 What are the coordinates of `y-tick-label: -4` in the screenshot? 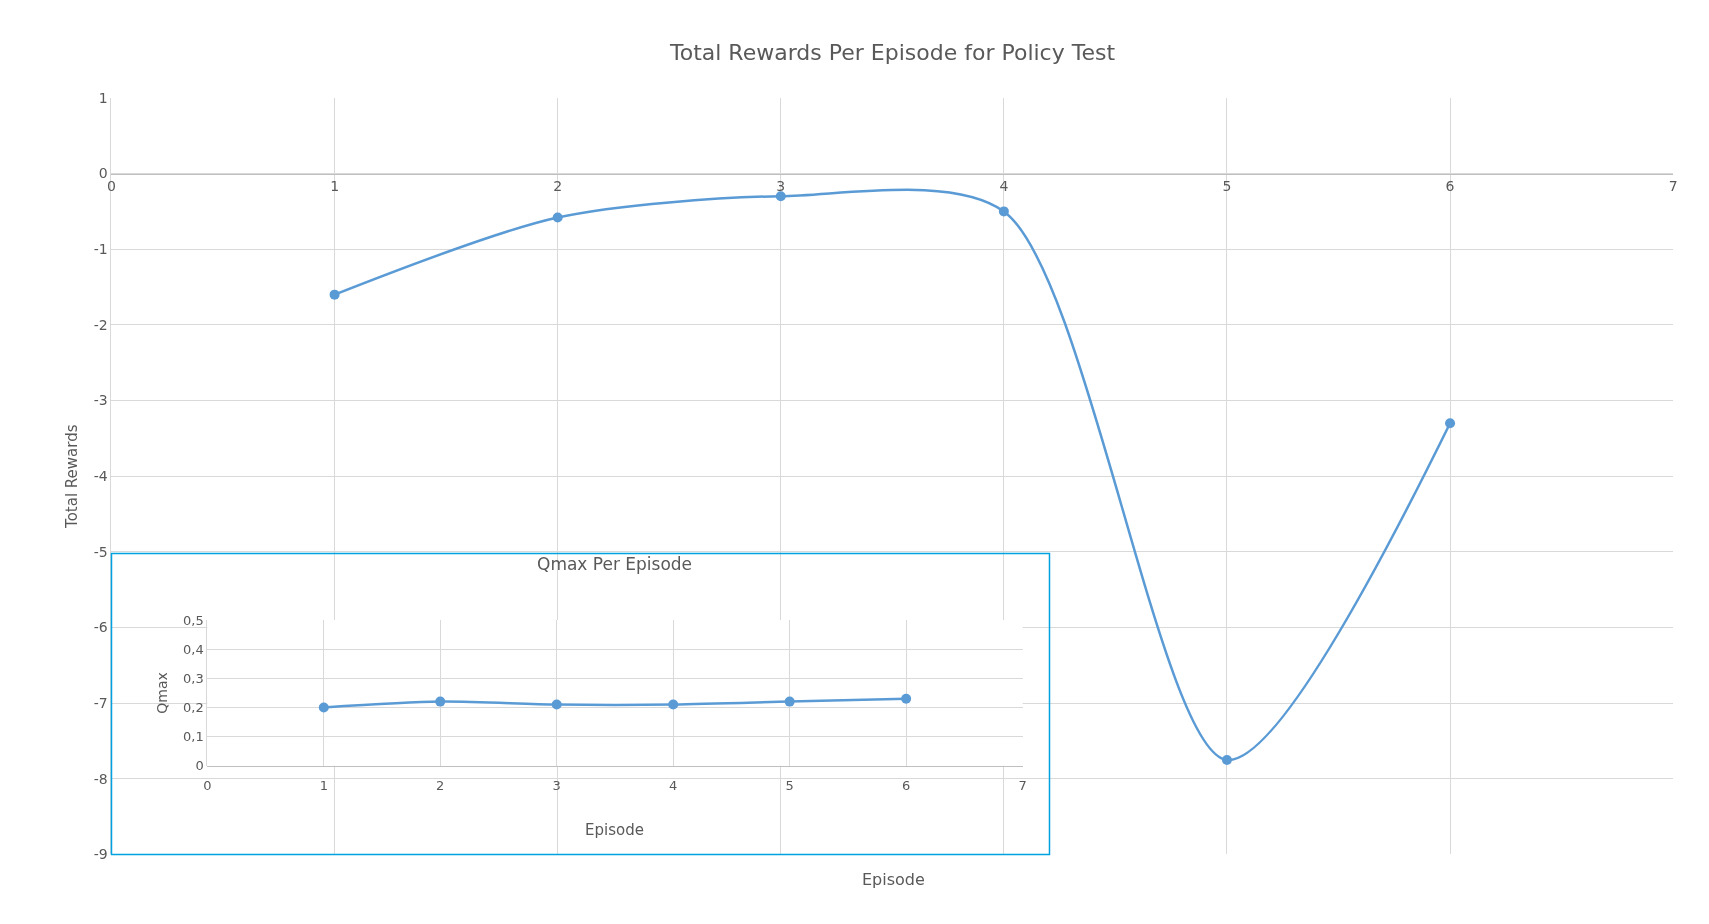 It's located at (100, 476).